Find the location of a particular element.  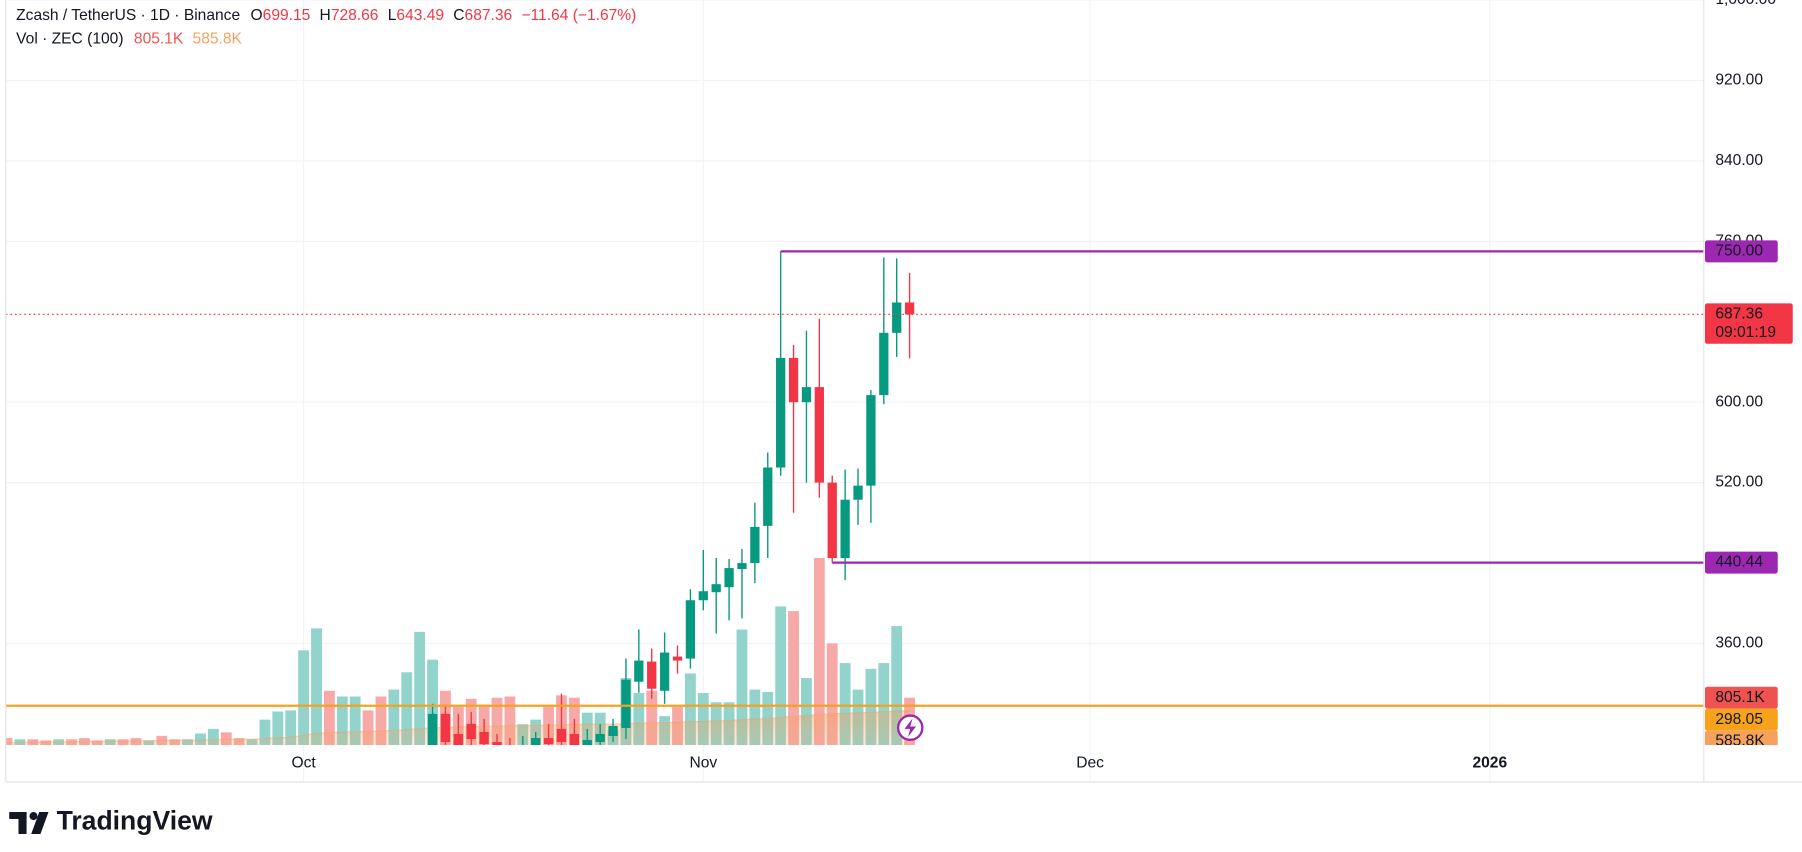

x-tick-label: Oct is located at coordinates (303, 763).